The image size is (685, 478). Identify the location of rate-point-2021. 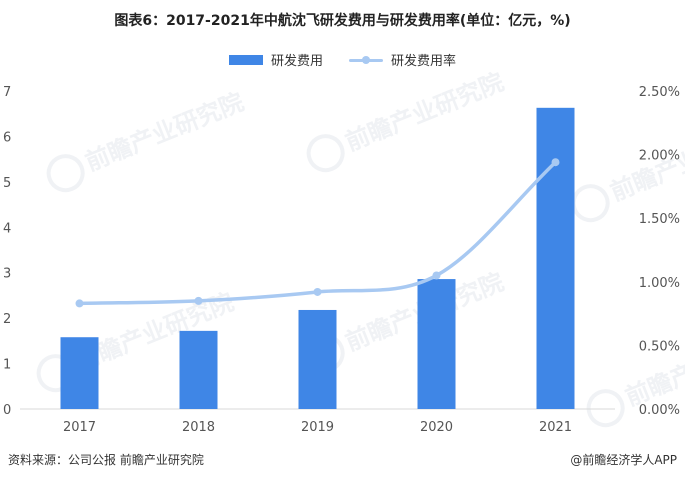
(555, 162).